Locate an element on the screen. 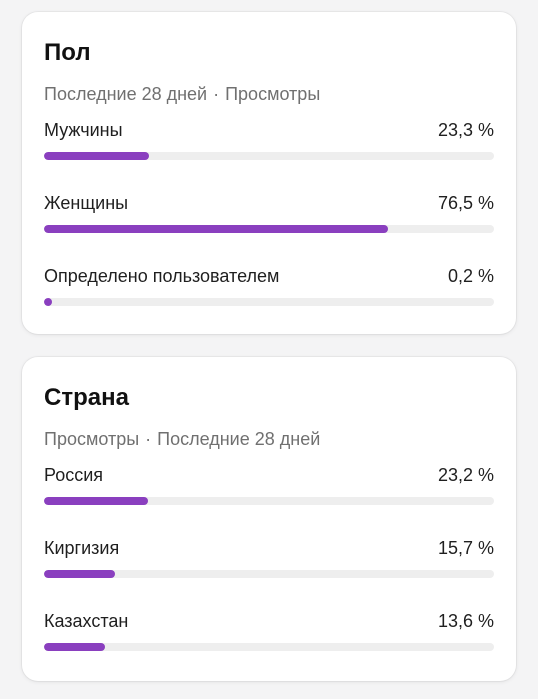 The width and height of the screenshot is (538, 699). row-label: Определено пользователем is located at coordinates (162, 276).